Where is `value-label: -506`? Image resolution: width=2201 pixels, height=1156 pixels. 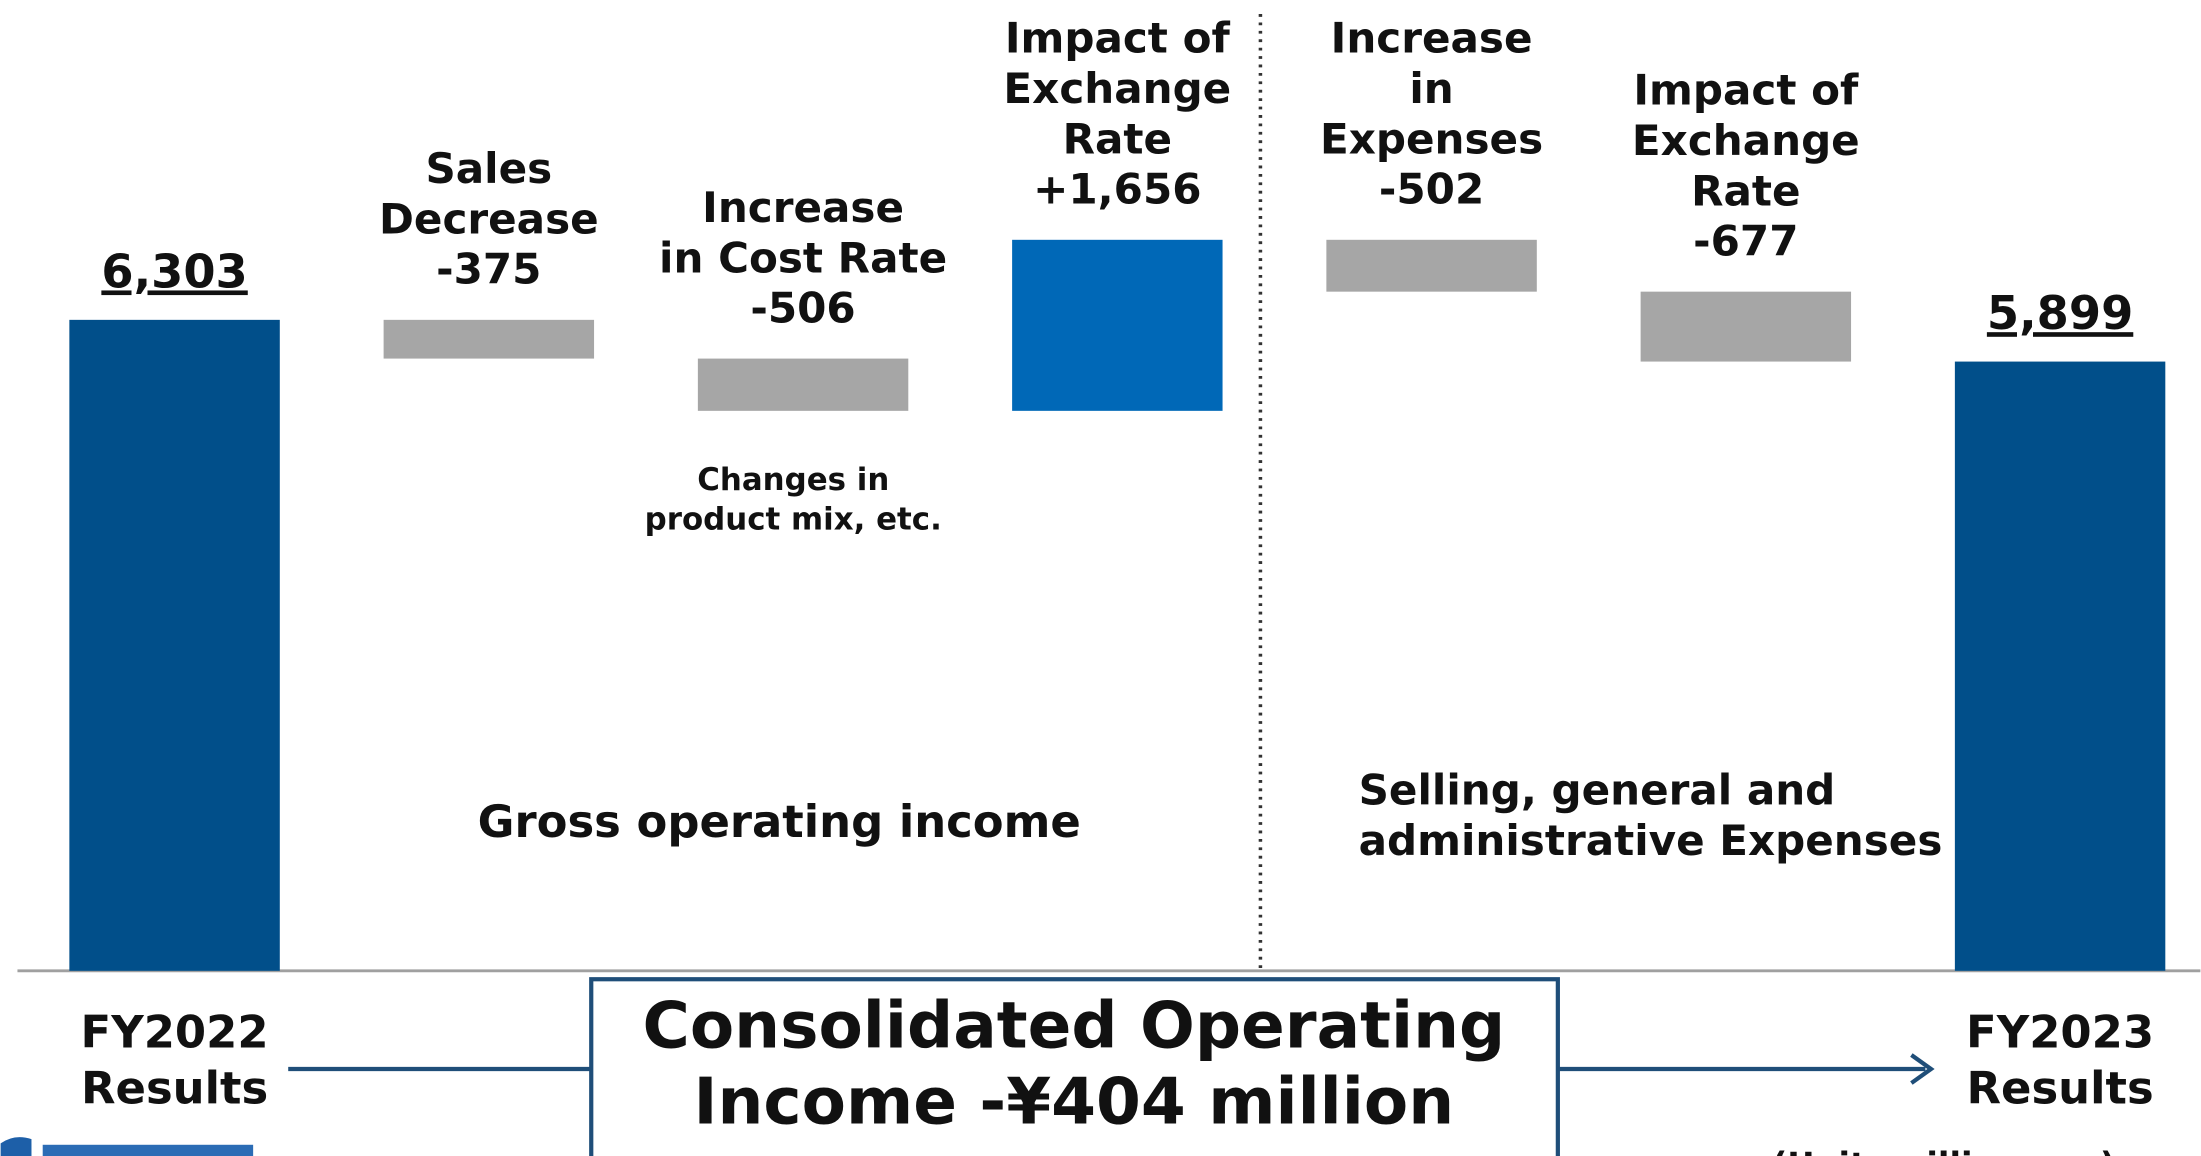
value-label: -506 is located at coordinates (802, 307).